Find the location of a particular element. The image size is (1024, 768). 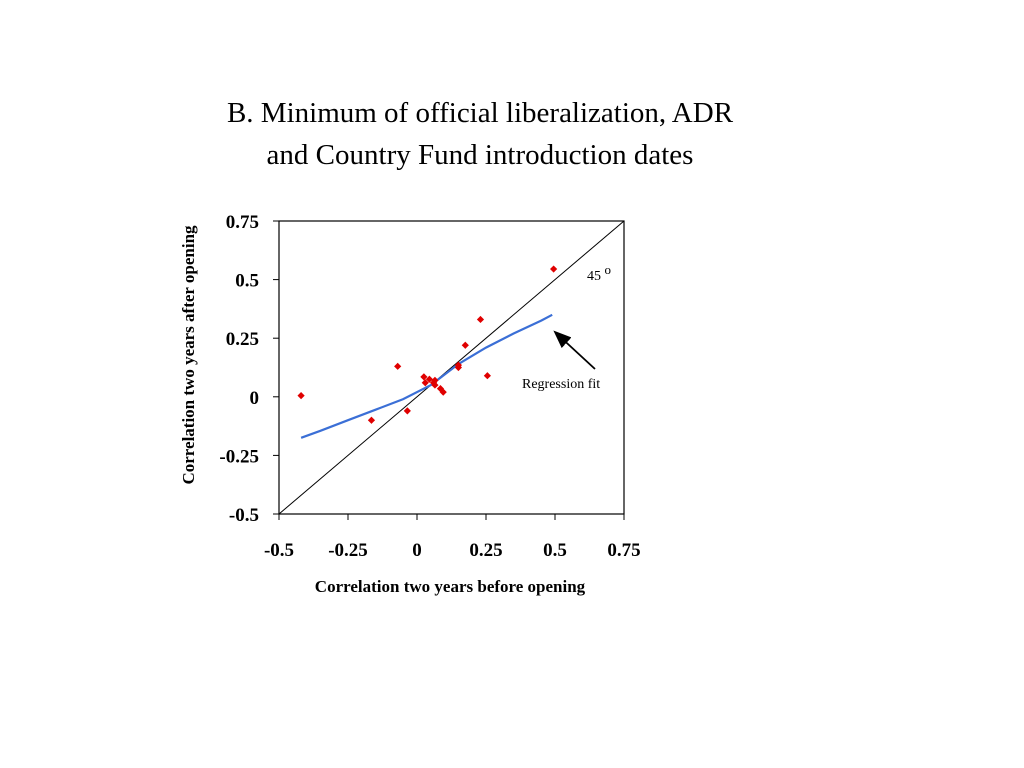

y-tick-label: -0.25 is located at coordinates (239, 456).